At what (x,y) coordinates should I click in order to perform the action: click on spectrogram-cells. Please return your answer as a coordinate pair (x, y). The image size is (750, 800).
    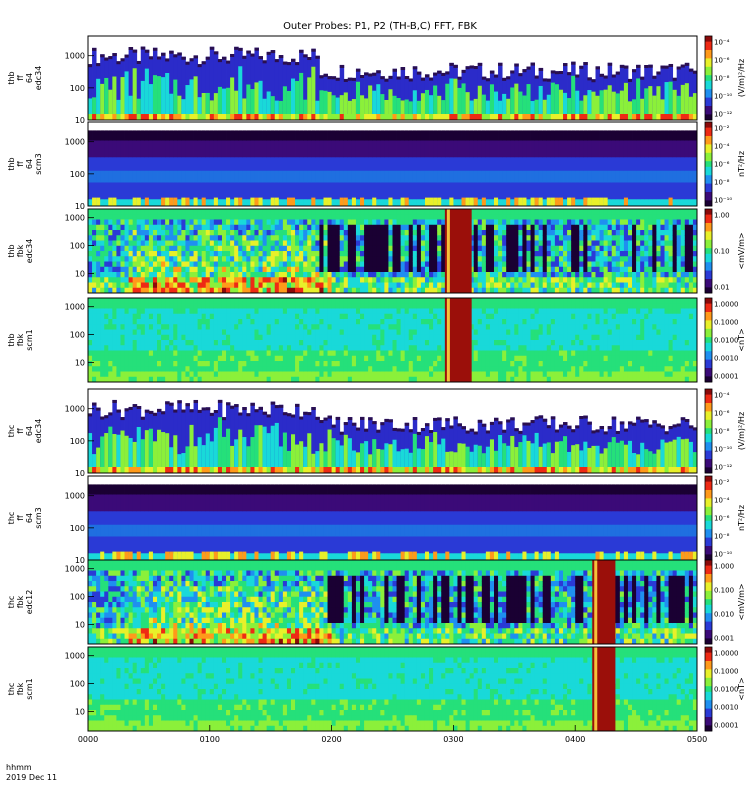
    Looking at the image, I should click on (393, 164).